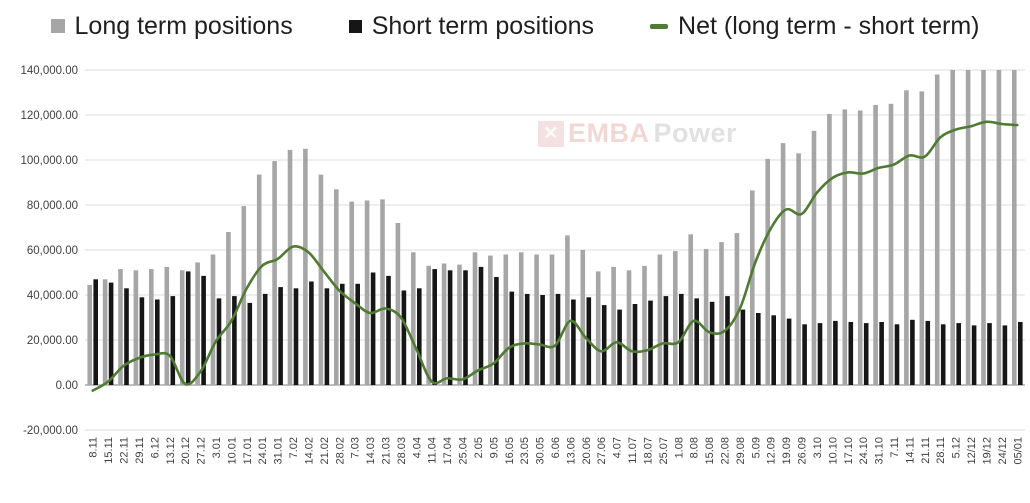 The image size is (1030, 503). What do you see at coordinates (202, 451) in the screenshot?
I see `x-tick-label: 27.12` at bounding box center [202, 451].